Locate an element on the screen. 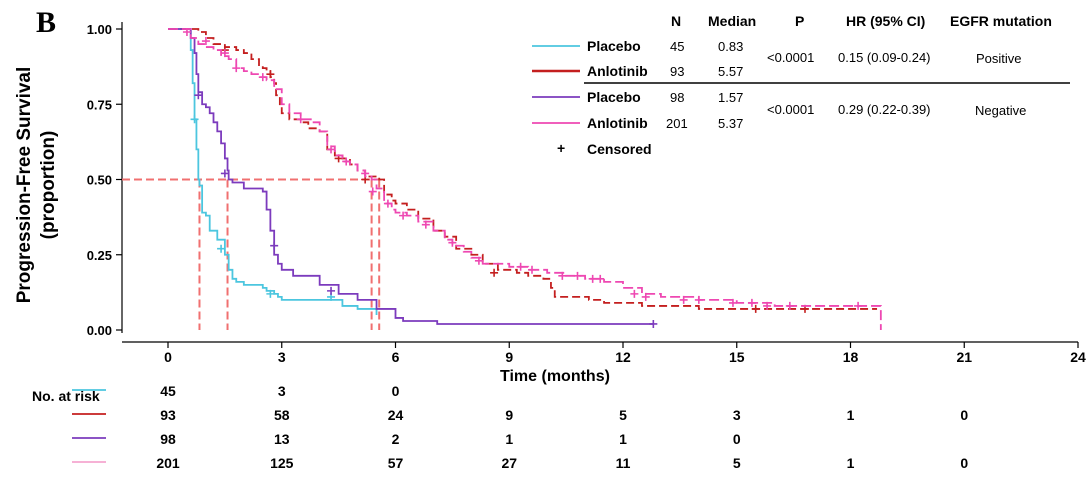  table-header-median: Median is located at coordinates (732, 21).